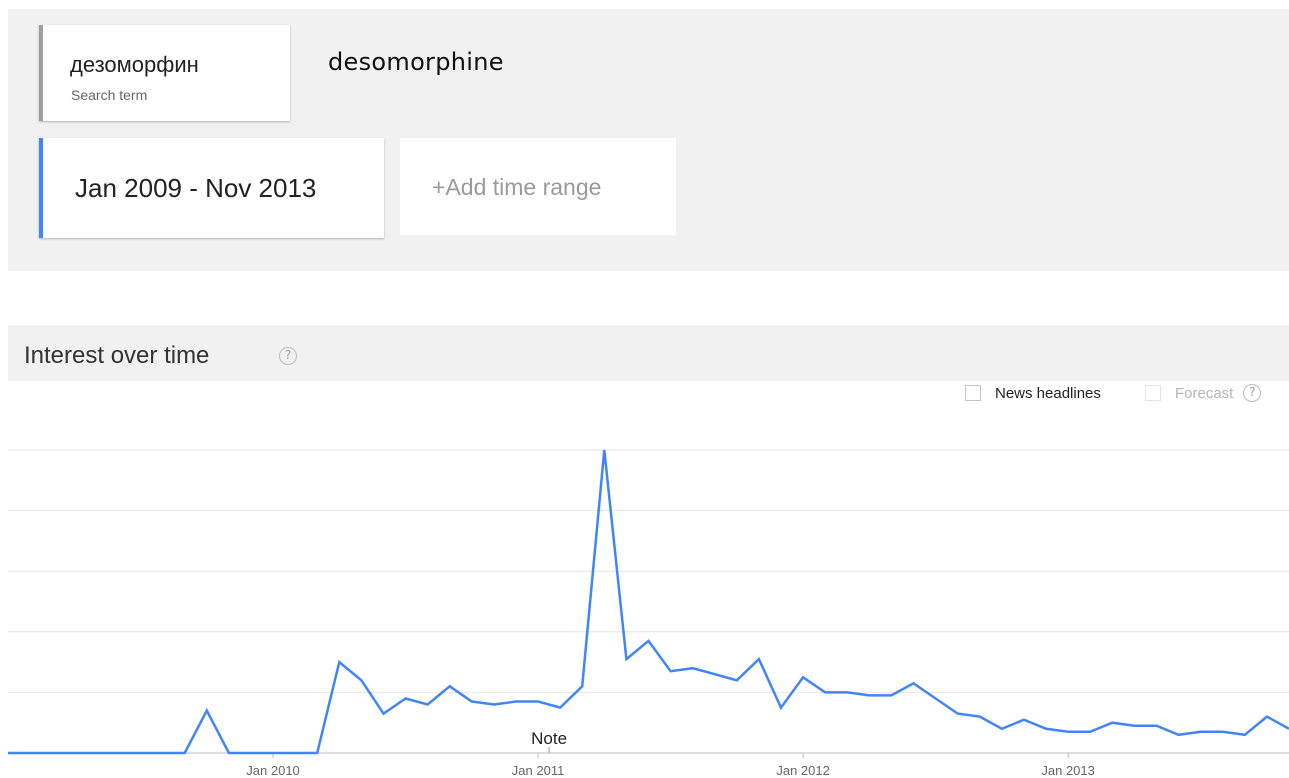 The width and height of the screenshot is (1289, 778). What do you see at coordinates (517, 187) in the screenshot?
I see `add-time-range-label: +Add time range` at bounding box center [517, 187].